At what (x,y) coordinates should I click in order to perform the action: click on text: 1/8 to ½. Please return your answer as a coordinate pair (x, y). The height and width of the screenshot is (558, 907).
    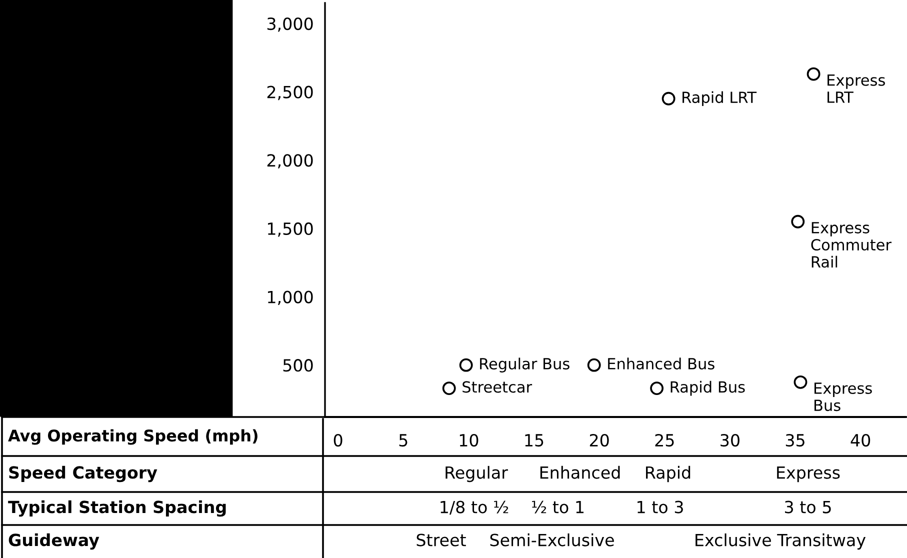
    Looking at the image, I should click on (474, 507).